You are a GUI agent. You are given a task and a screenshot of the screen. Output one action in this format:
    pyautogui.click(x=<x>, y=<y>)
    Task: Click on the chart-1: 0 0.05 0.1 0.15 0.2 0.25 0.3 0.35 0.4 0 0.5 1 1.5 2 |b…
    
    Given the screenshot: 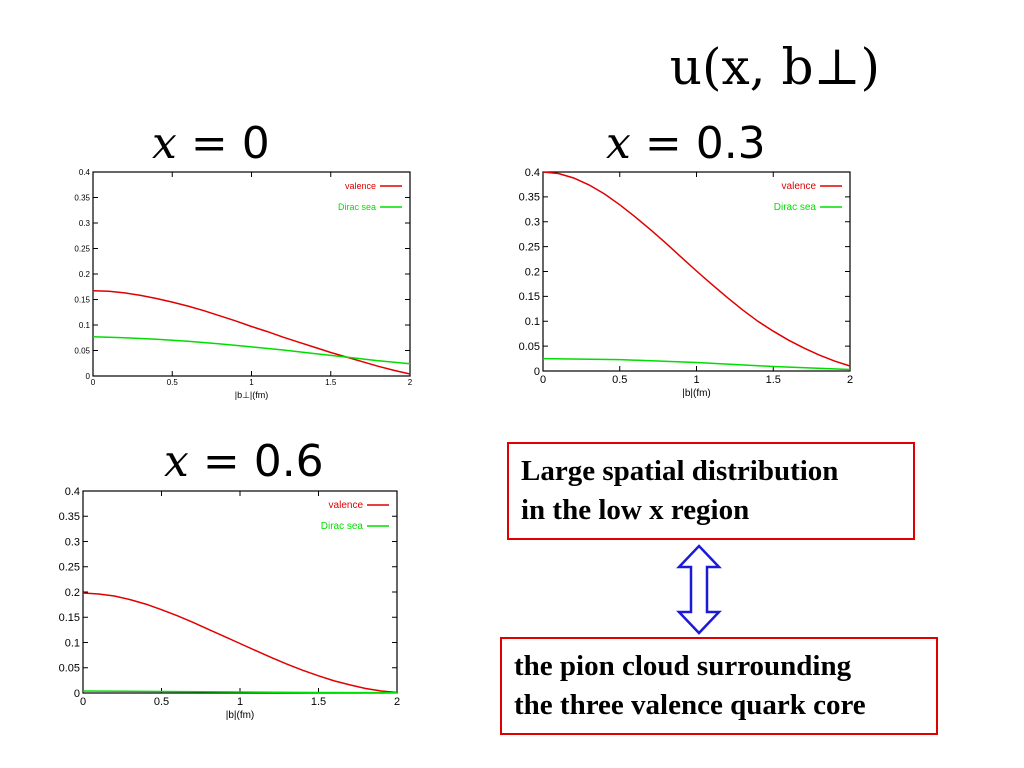 What is the action you would take?
    pyautogui.click(x=243, y=284)
    